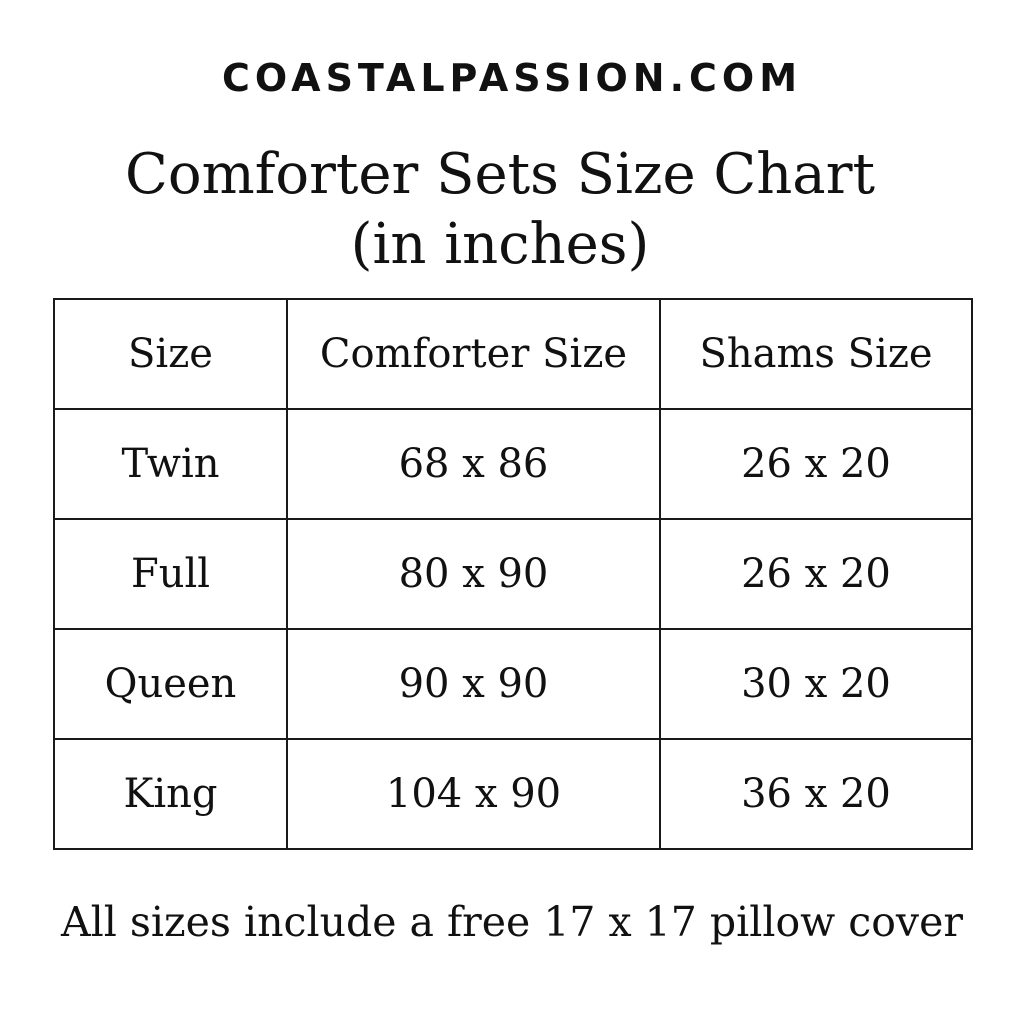  Describe the element at coordinates (170, 464) in the screenshot. I see `cell-size: Twin` at that location.